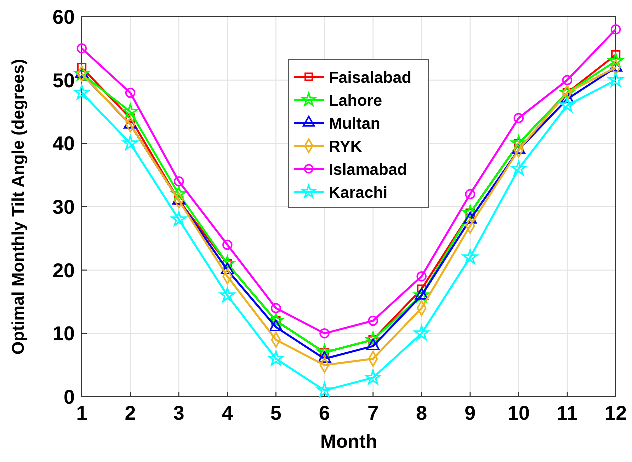 The image size is (632, 462). What do you see at coordinates (355, 124) in the screenshot?
I see `legend-label: Multan` at bounding box center [355, 124].